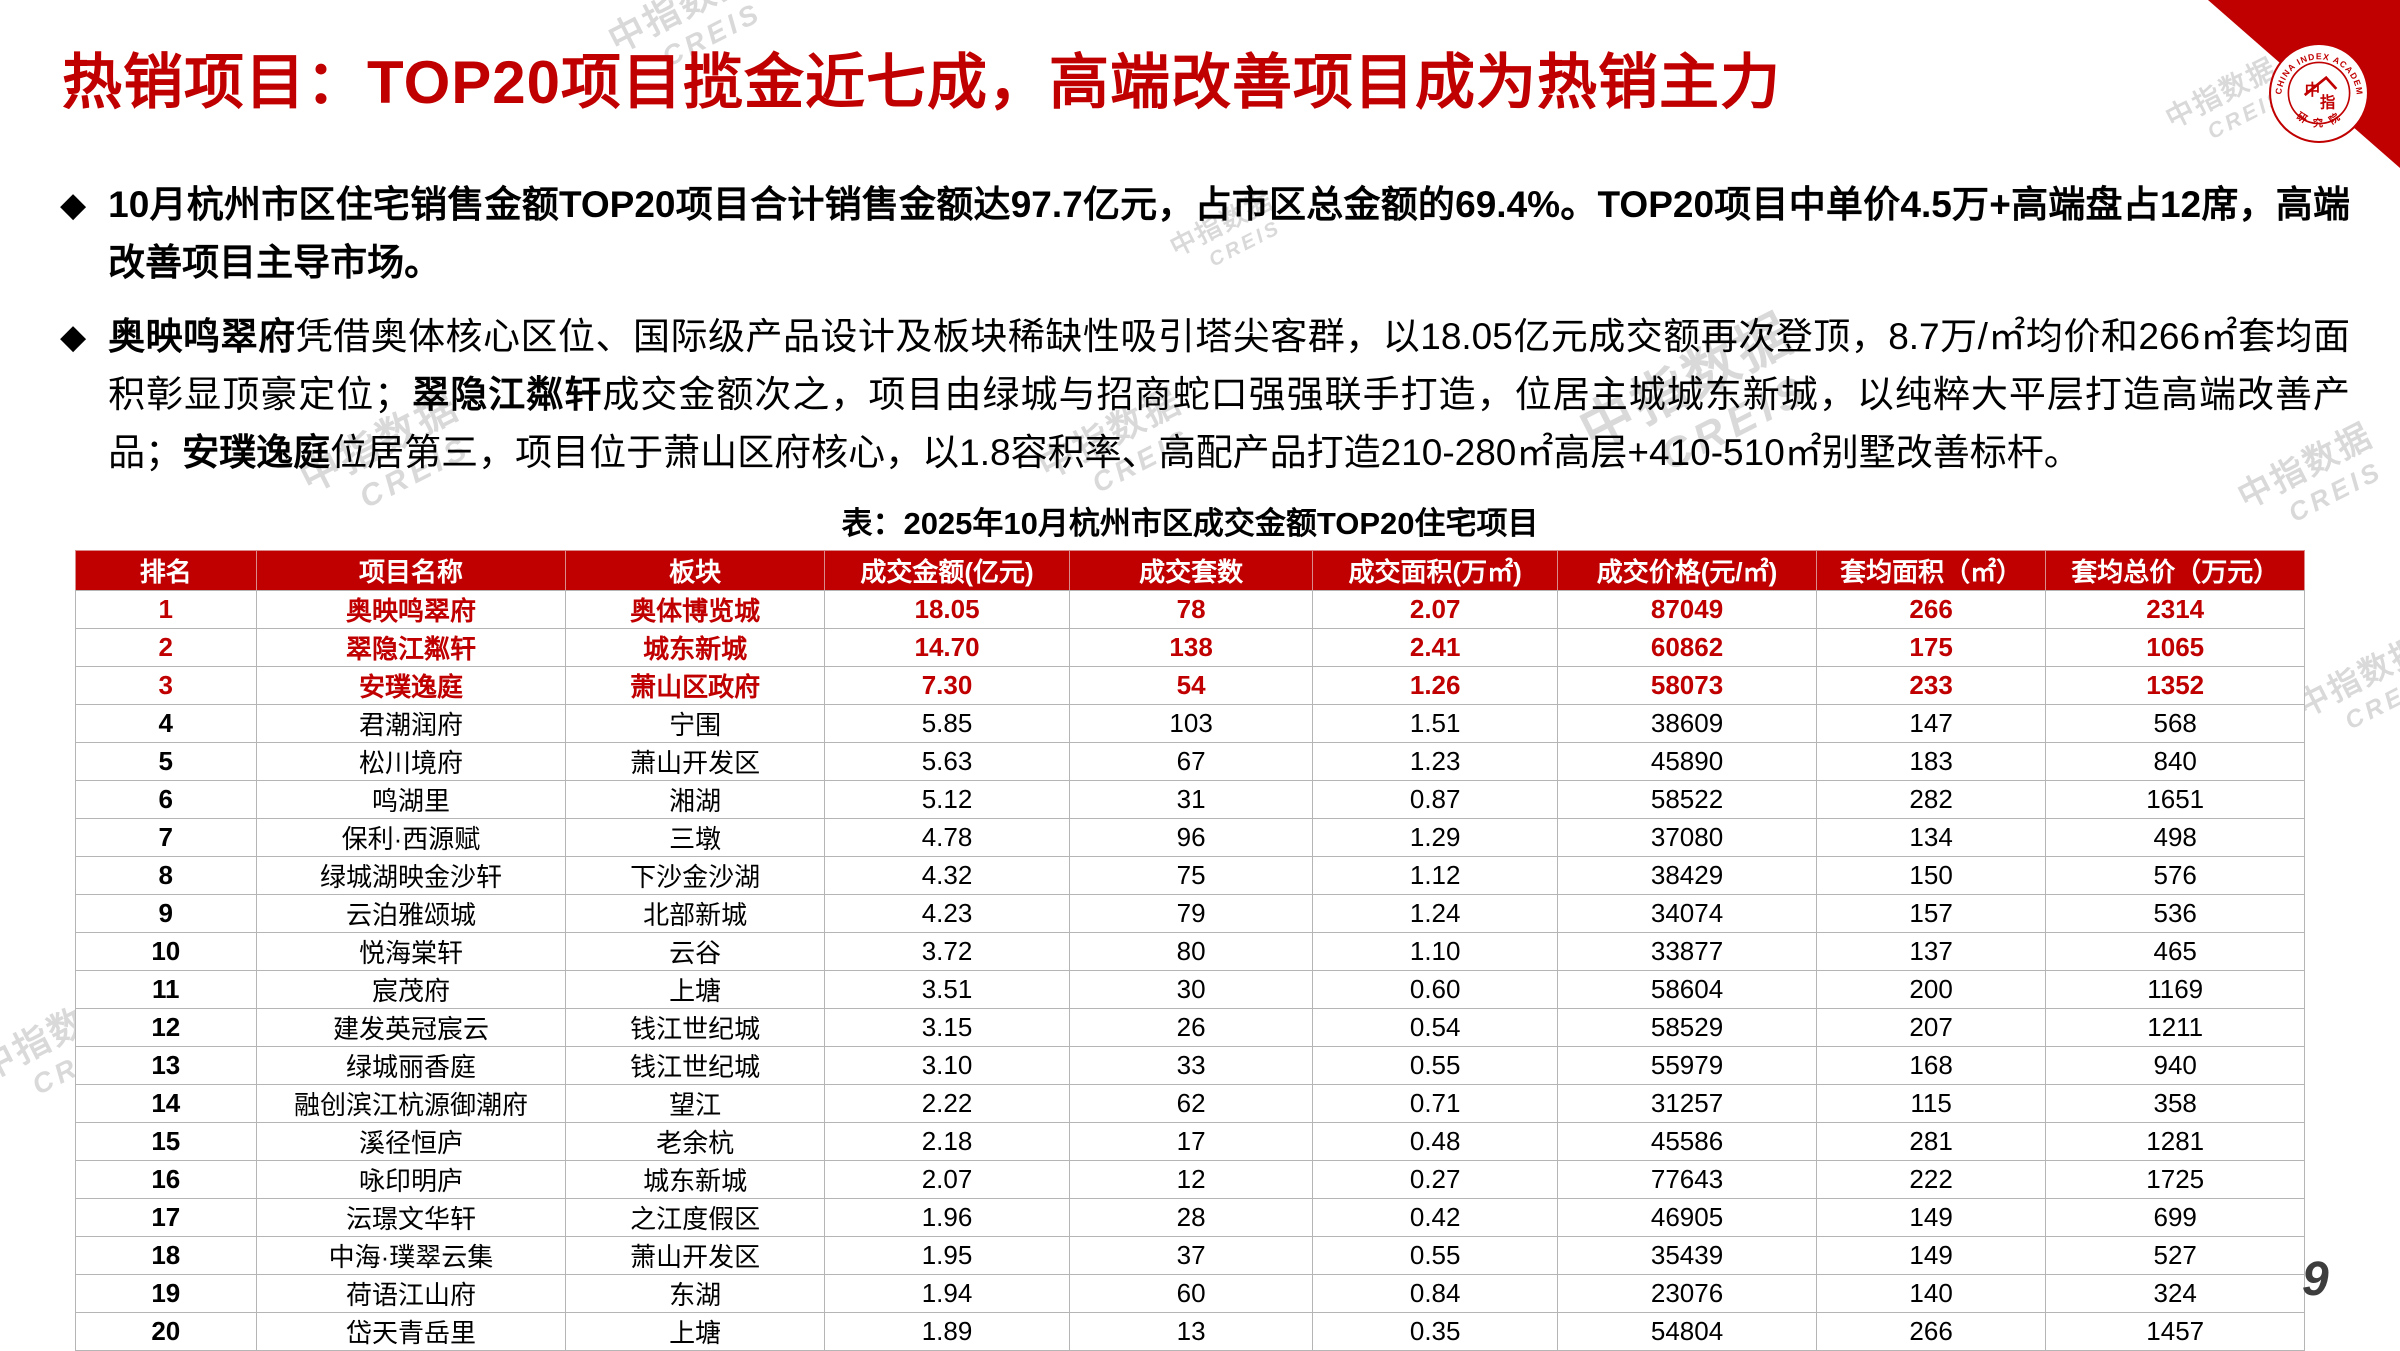  What do you see at coordinates (1190, 875) in the screenshot?
I see `table-row: 8 绿城湖映金沙轩 下沙金沙湖 4.32 75 1.12 38429 150 576` at bounding box center [1190, 875].